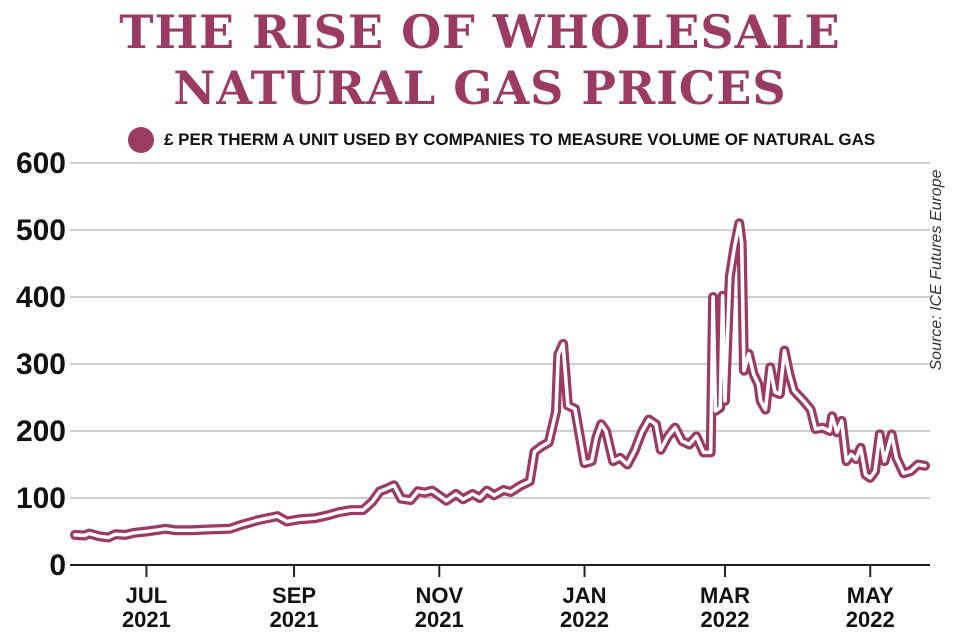 The height and width of the screenshot is (640, 960). What do you see at coordinates (41, 230) in the screenshot?
I see `y-tick-label-500: 500` at bounding box center [41, 230].